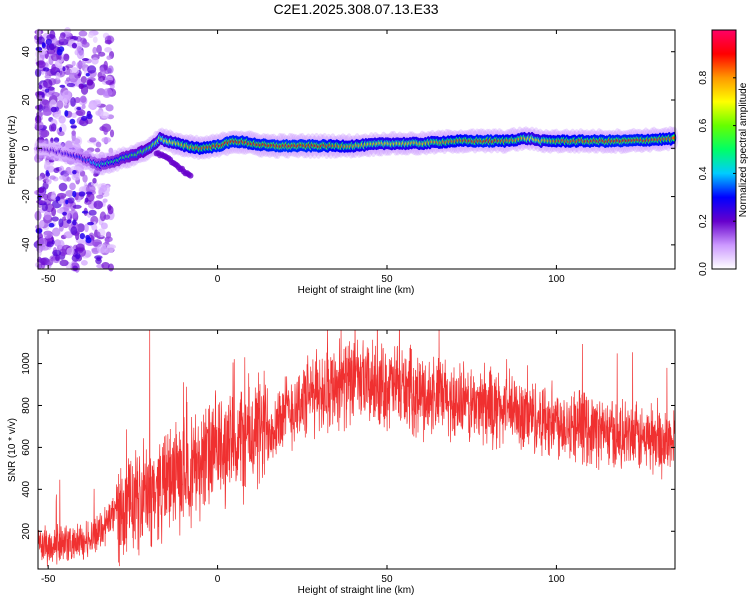 The height and width of the screenshot is (600, 750). Describe the element at coordinates (743, 149) in the screenshot. I see `colorbar-label: Normalized spectral amplitude` at that location.